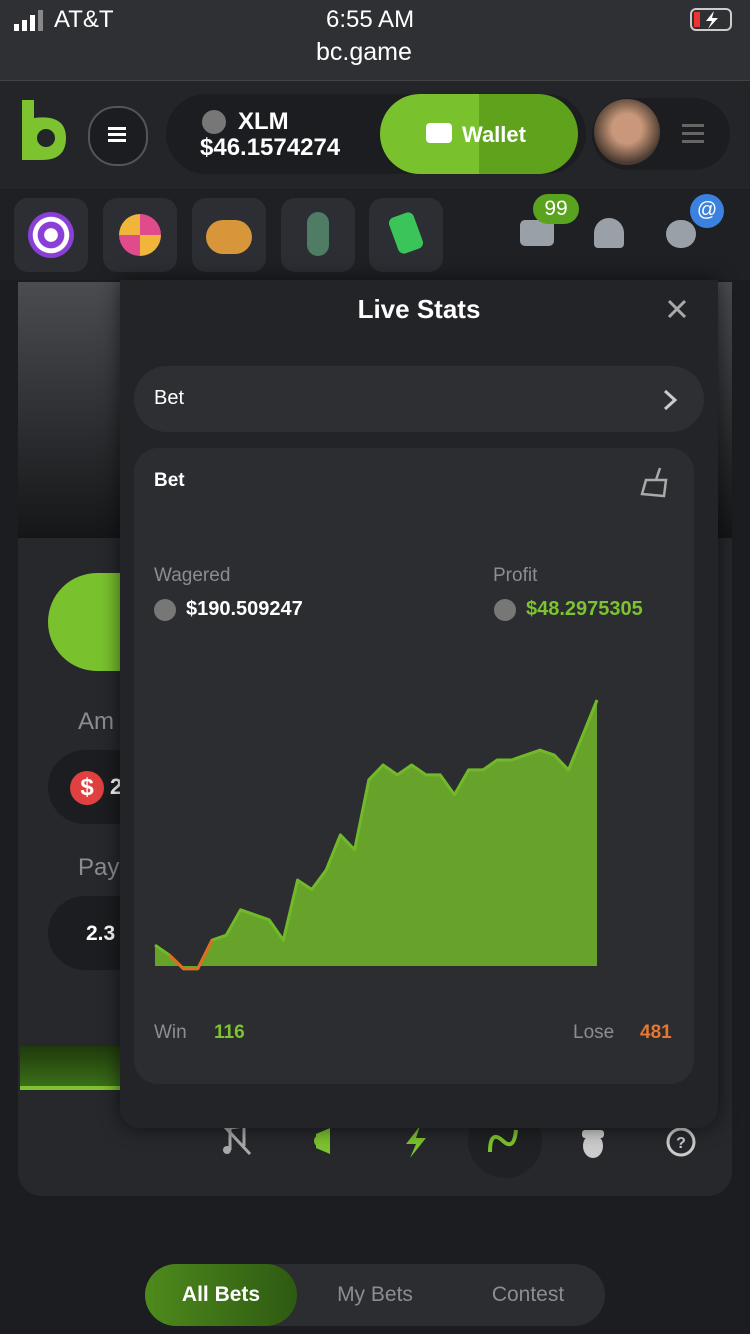  What do you see at coordinates (51, 235) in the screenshot?
I see `target-icon` at bounding box center [51, 235].